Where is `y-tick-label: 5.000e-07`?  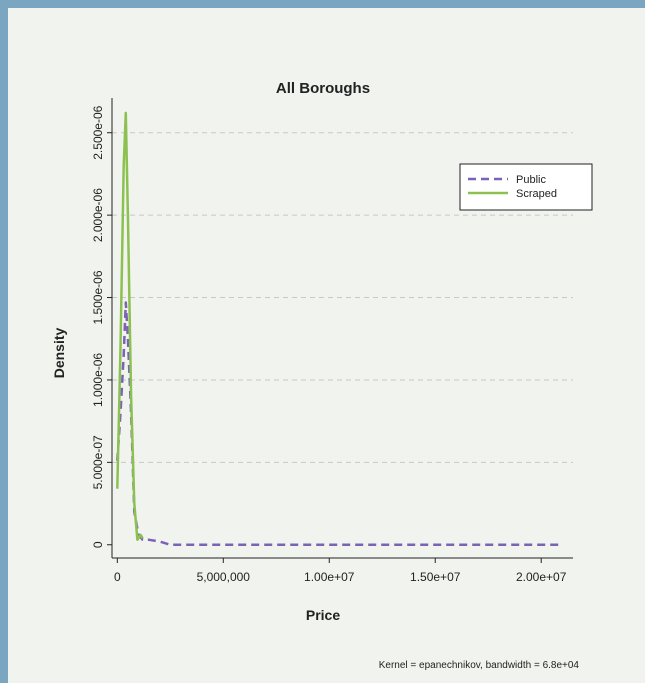
y-tick-label: 5.000e-07 is located at coordinates (98, 462).